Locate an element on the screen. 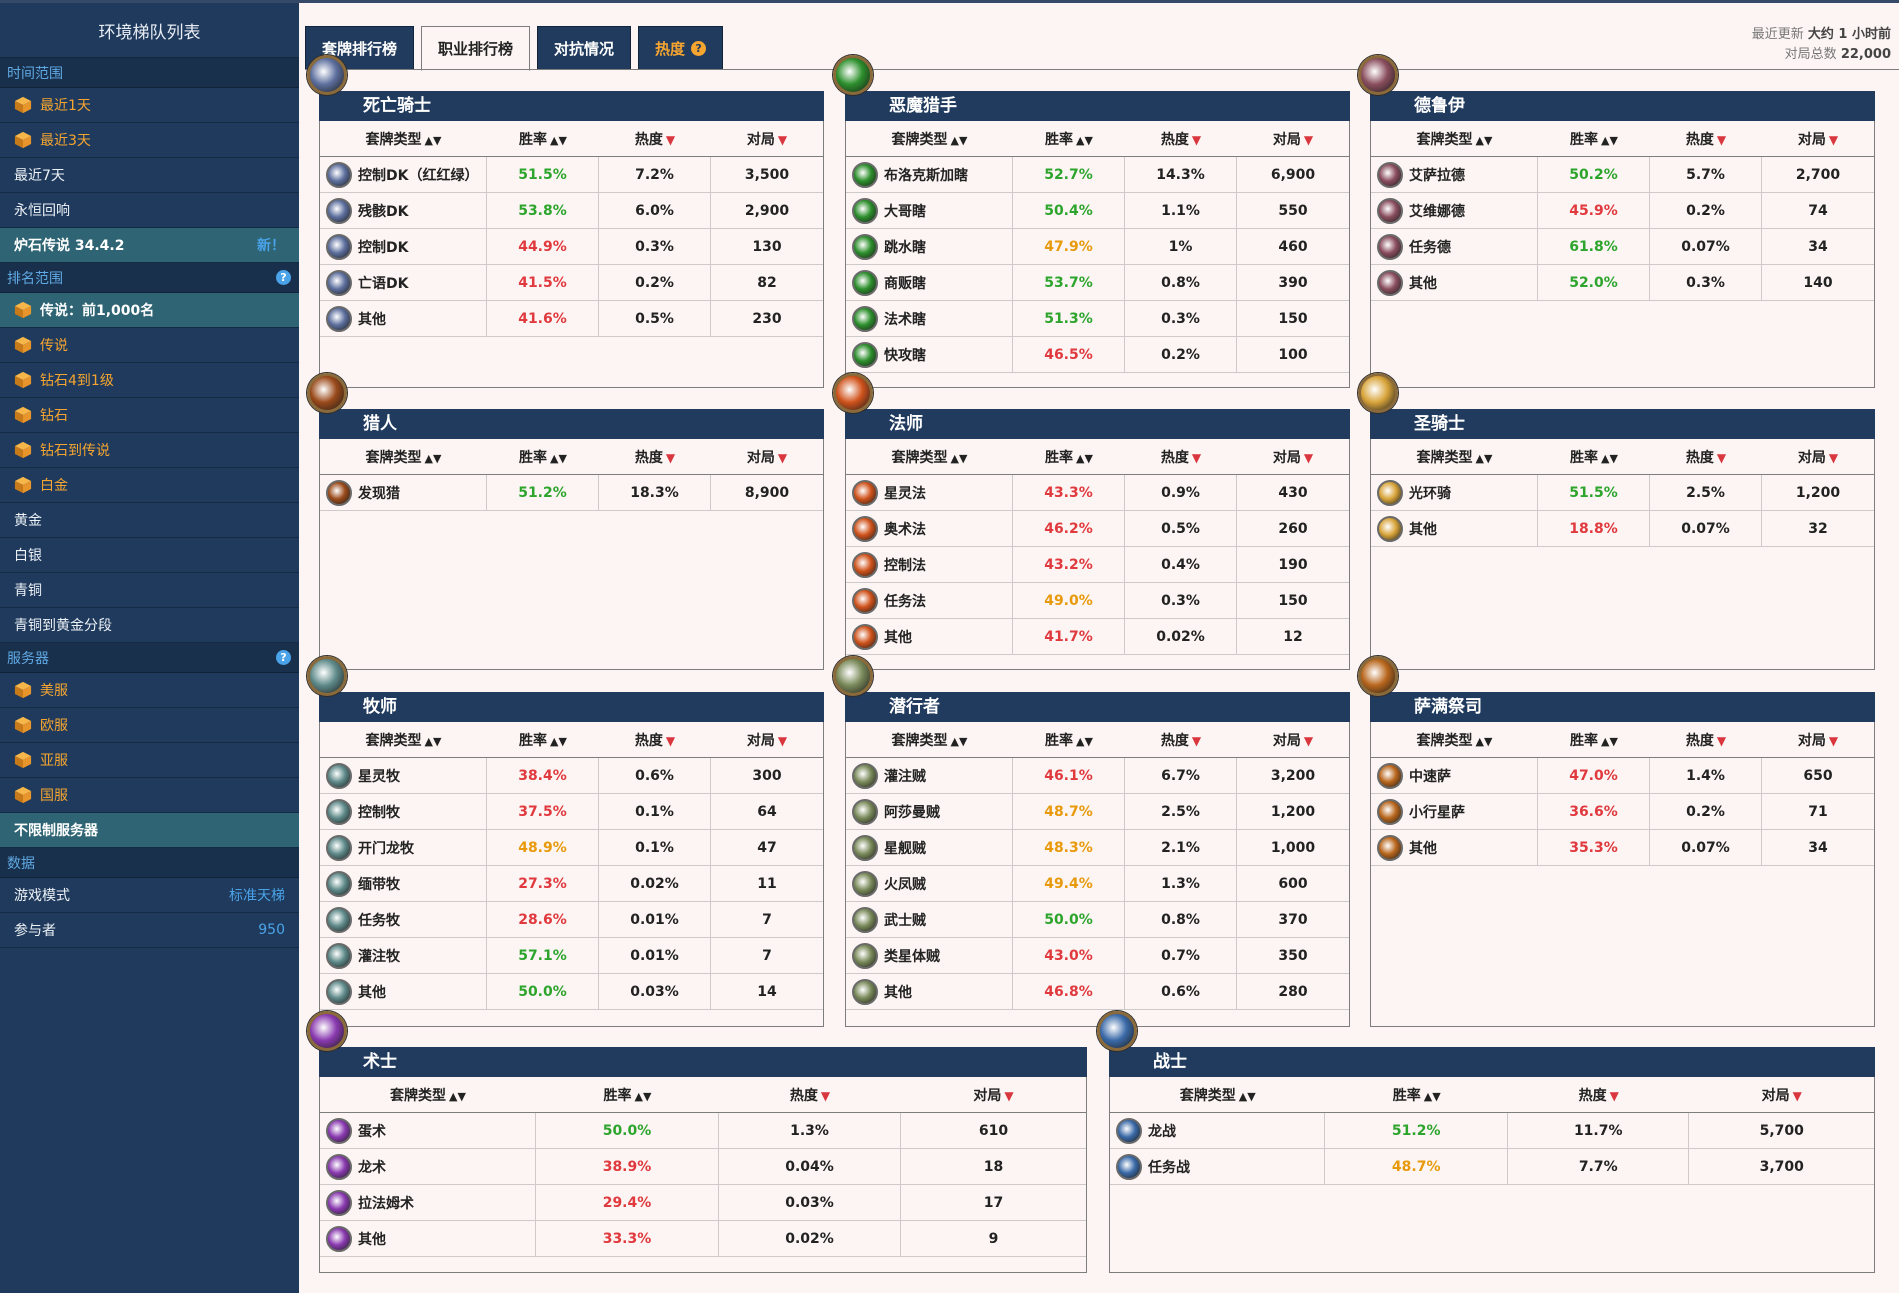 The image size is (1899, 1293). table-row: 火凤贼 49.4% 1.3% 600 is located at coordinates (1097, 883).